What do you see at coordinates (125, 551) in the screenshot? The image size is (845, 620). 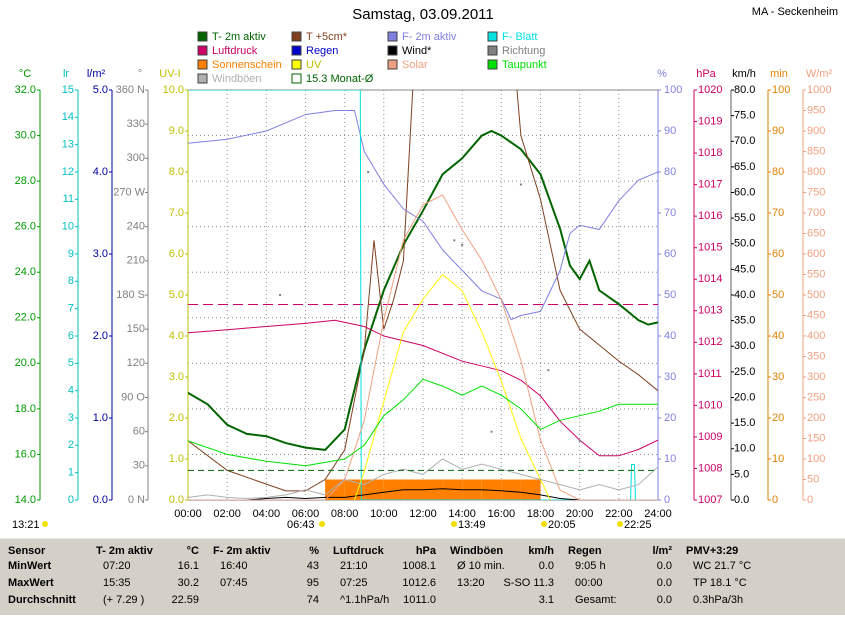 I see `table-header: T- 2m aktiv` at bounding box center [125, 551].